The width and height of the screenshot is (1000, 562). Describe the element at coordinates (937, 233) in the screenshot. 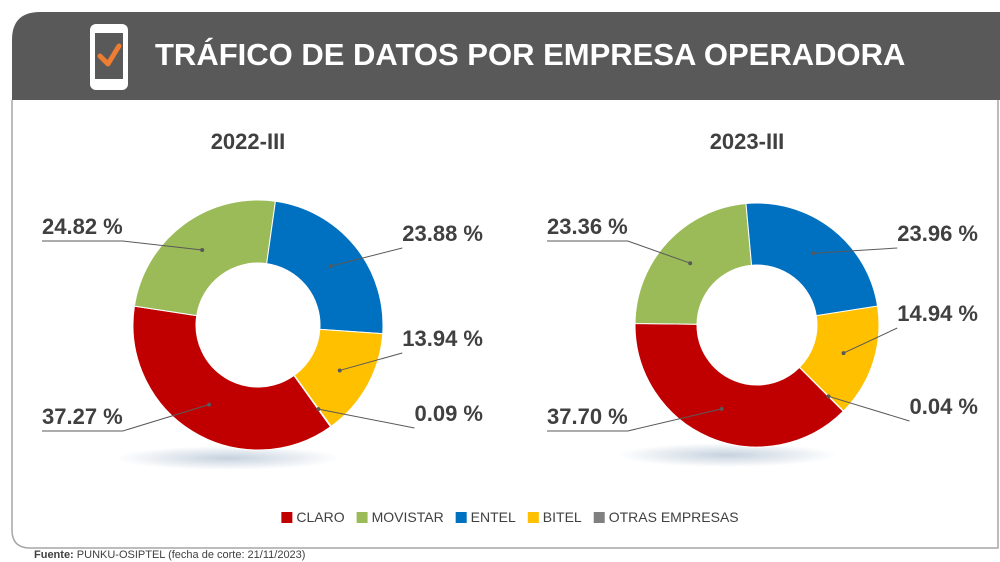

I see `value-label: 23.96 %` at that location.